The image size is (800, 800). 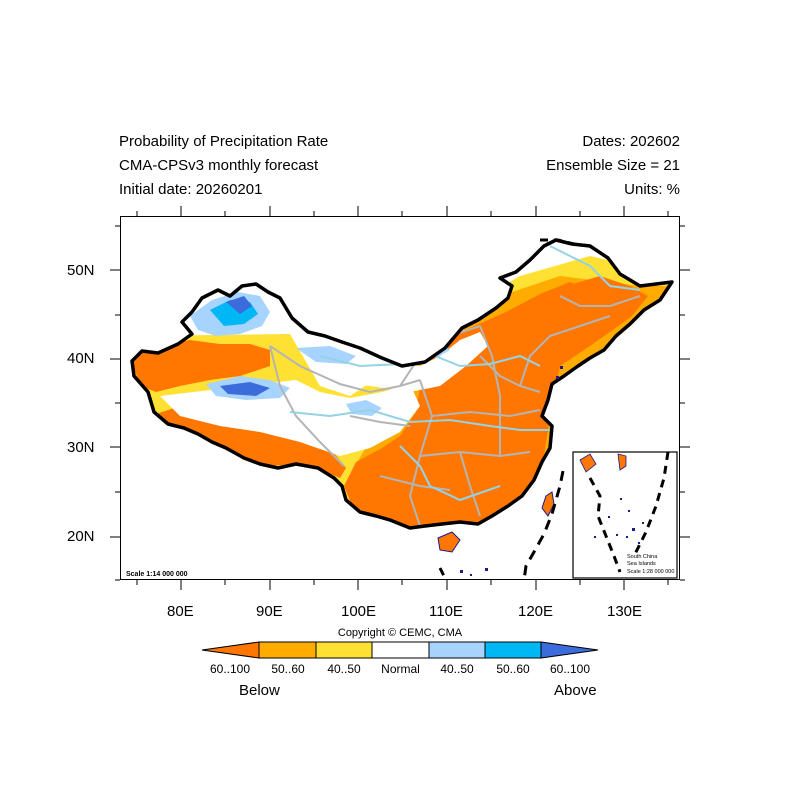 I want to click on svg-text: Sea Islands, so click(x=641, y=564).